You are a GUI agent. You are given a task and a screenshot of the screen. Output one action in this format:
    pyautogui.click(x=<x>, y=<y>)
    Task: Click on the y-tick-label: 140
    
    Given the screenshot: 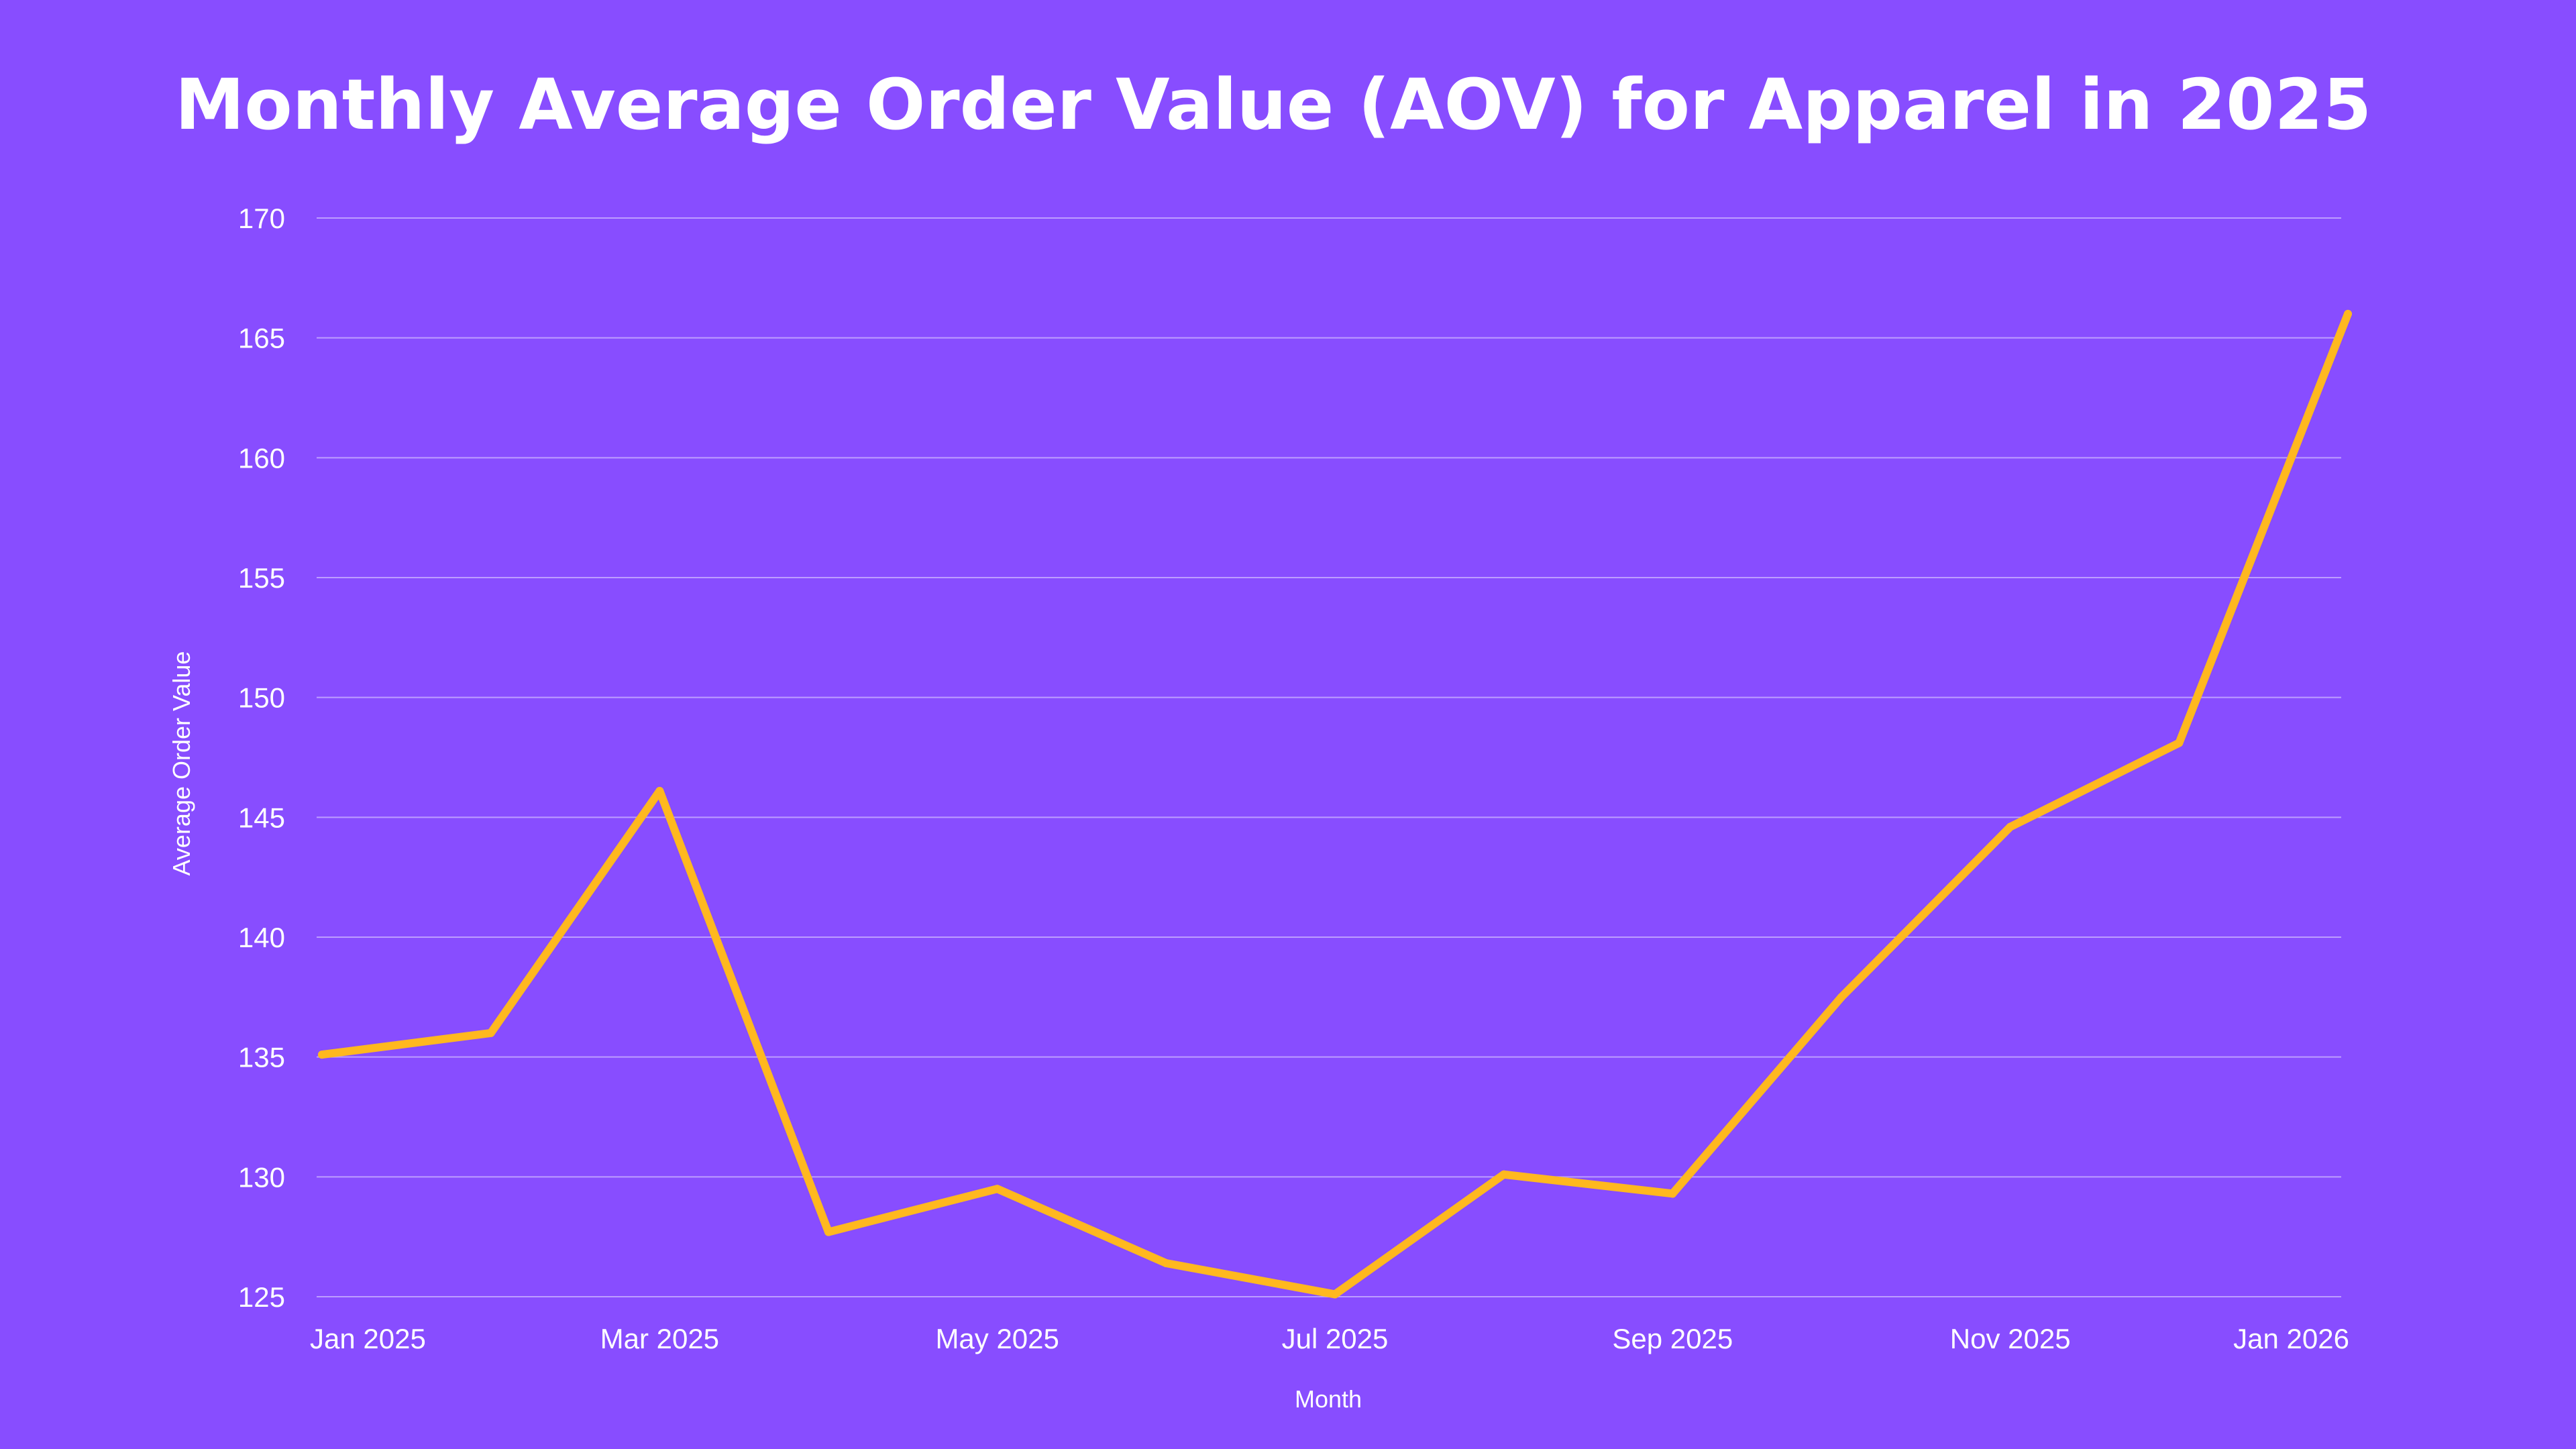 What is the action you would take?
    pyautogui.click(x=261, y=937)
    